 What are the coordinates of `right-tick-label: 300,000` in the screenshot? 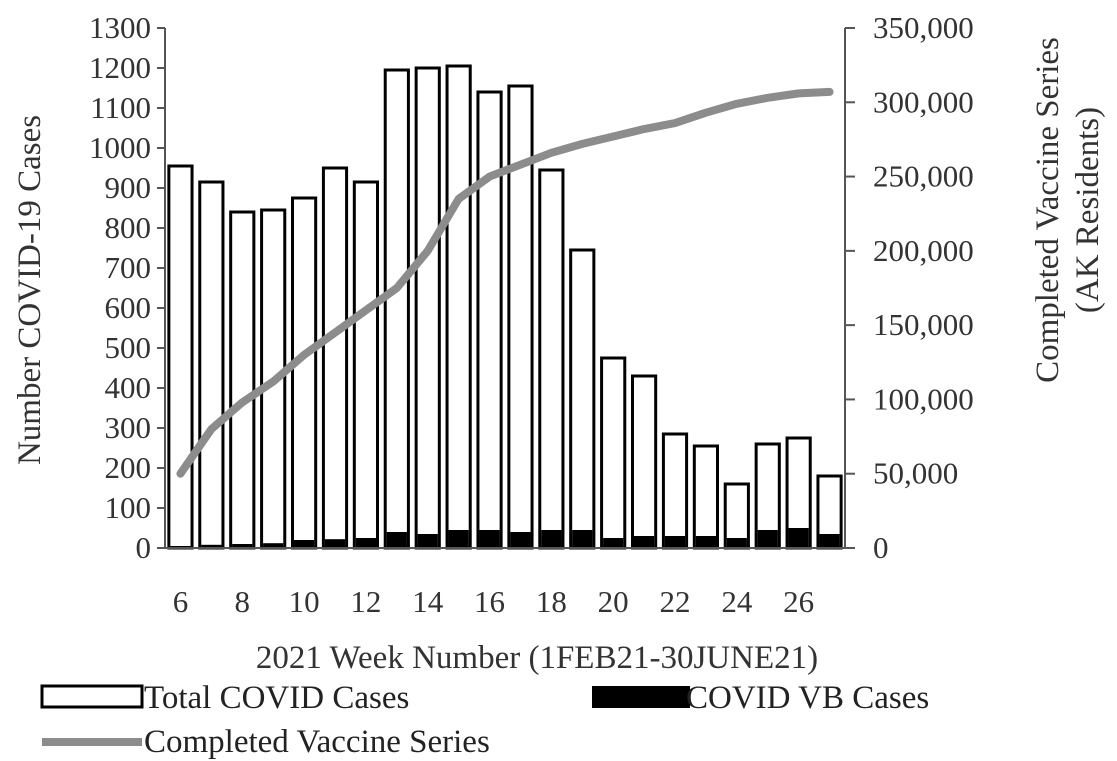 It's located at (923, 101).